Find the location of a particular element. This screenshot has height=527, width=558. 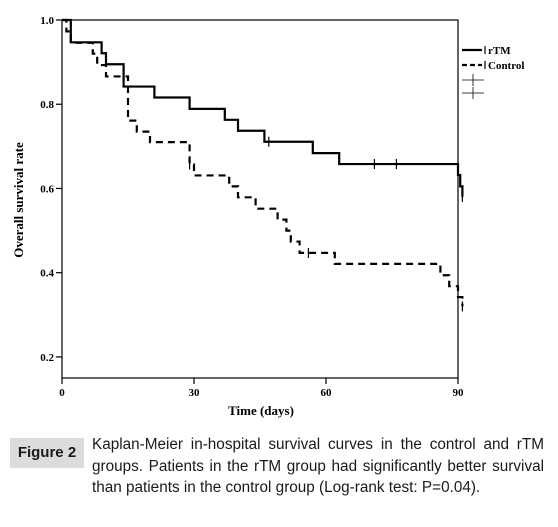

legend: rTM Control is located at coordinates (493, 72).